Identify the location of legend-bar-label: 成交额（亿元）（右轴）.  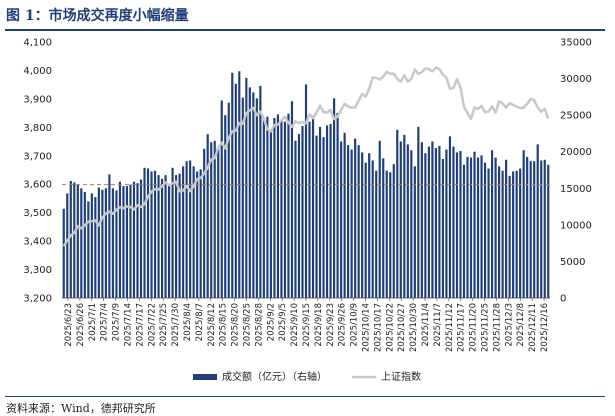
(274, 376).